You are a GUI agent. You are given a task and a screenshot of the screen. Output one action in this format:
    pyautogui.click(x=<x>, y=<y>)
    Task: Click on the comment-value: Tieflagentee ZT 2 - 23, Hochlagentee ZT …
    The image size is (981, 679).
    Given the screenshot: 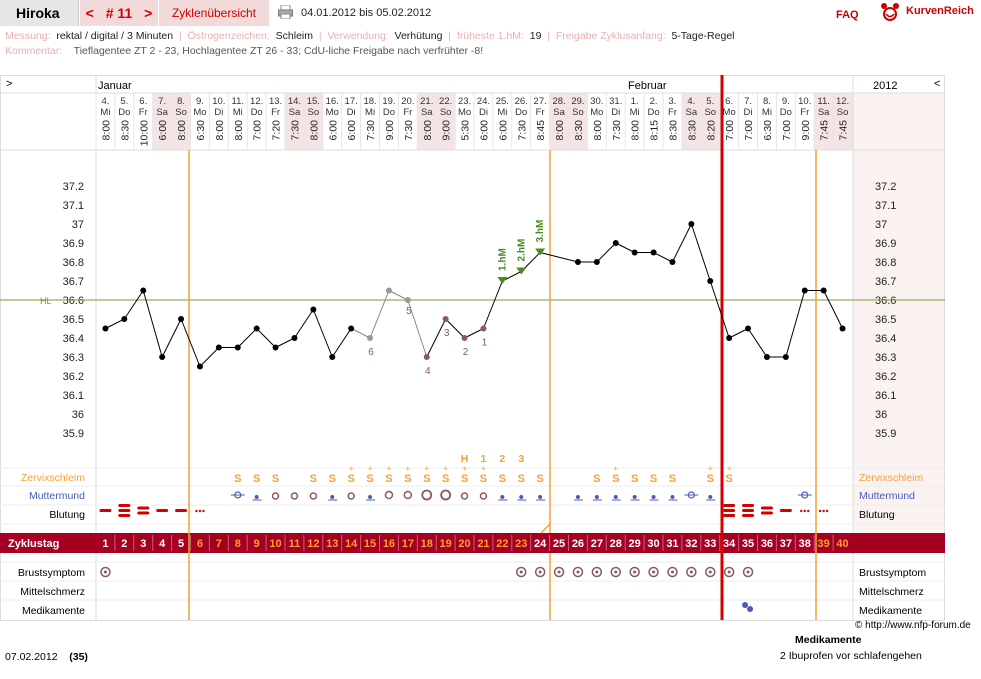 What is the action you would take?
    pyautogui.click(x=278, y=51)
    